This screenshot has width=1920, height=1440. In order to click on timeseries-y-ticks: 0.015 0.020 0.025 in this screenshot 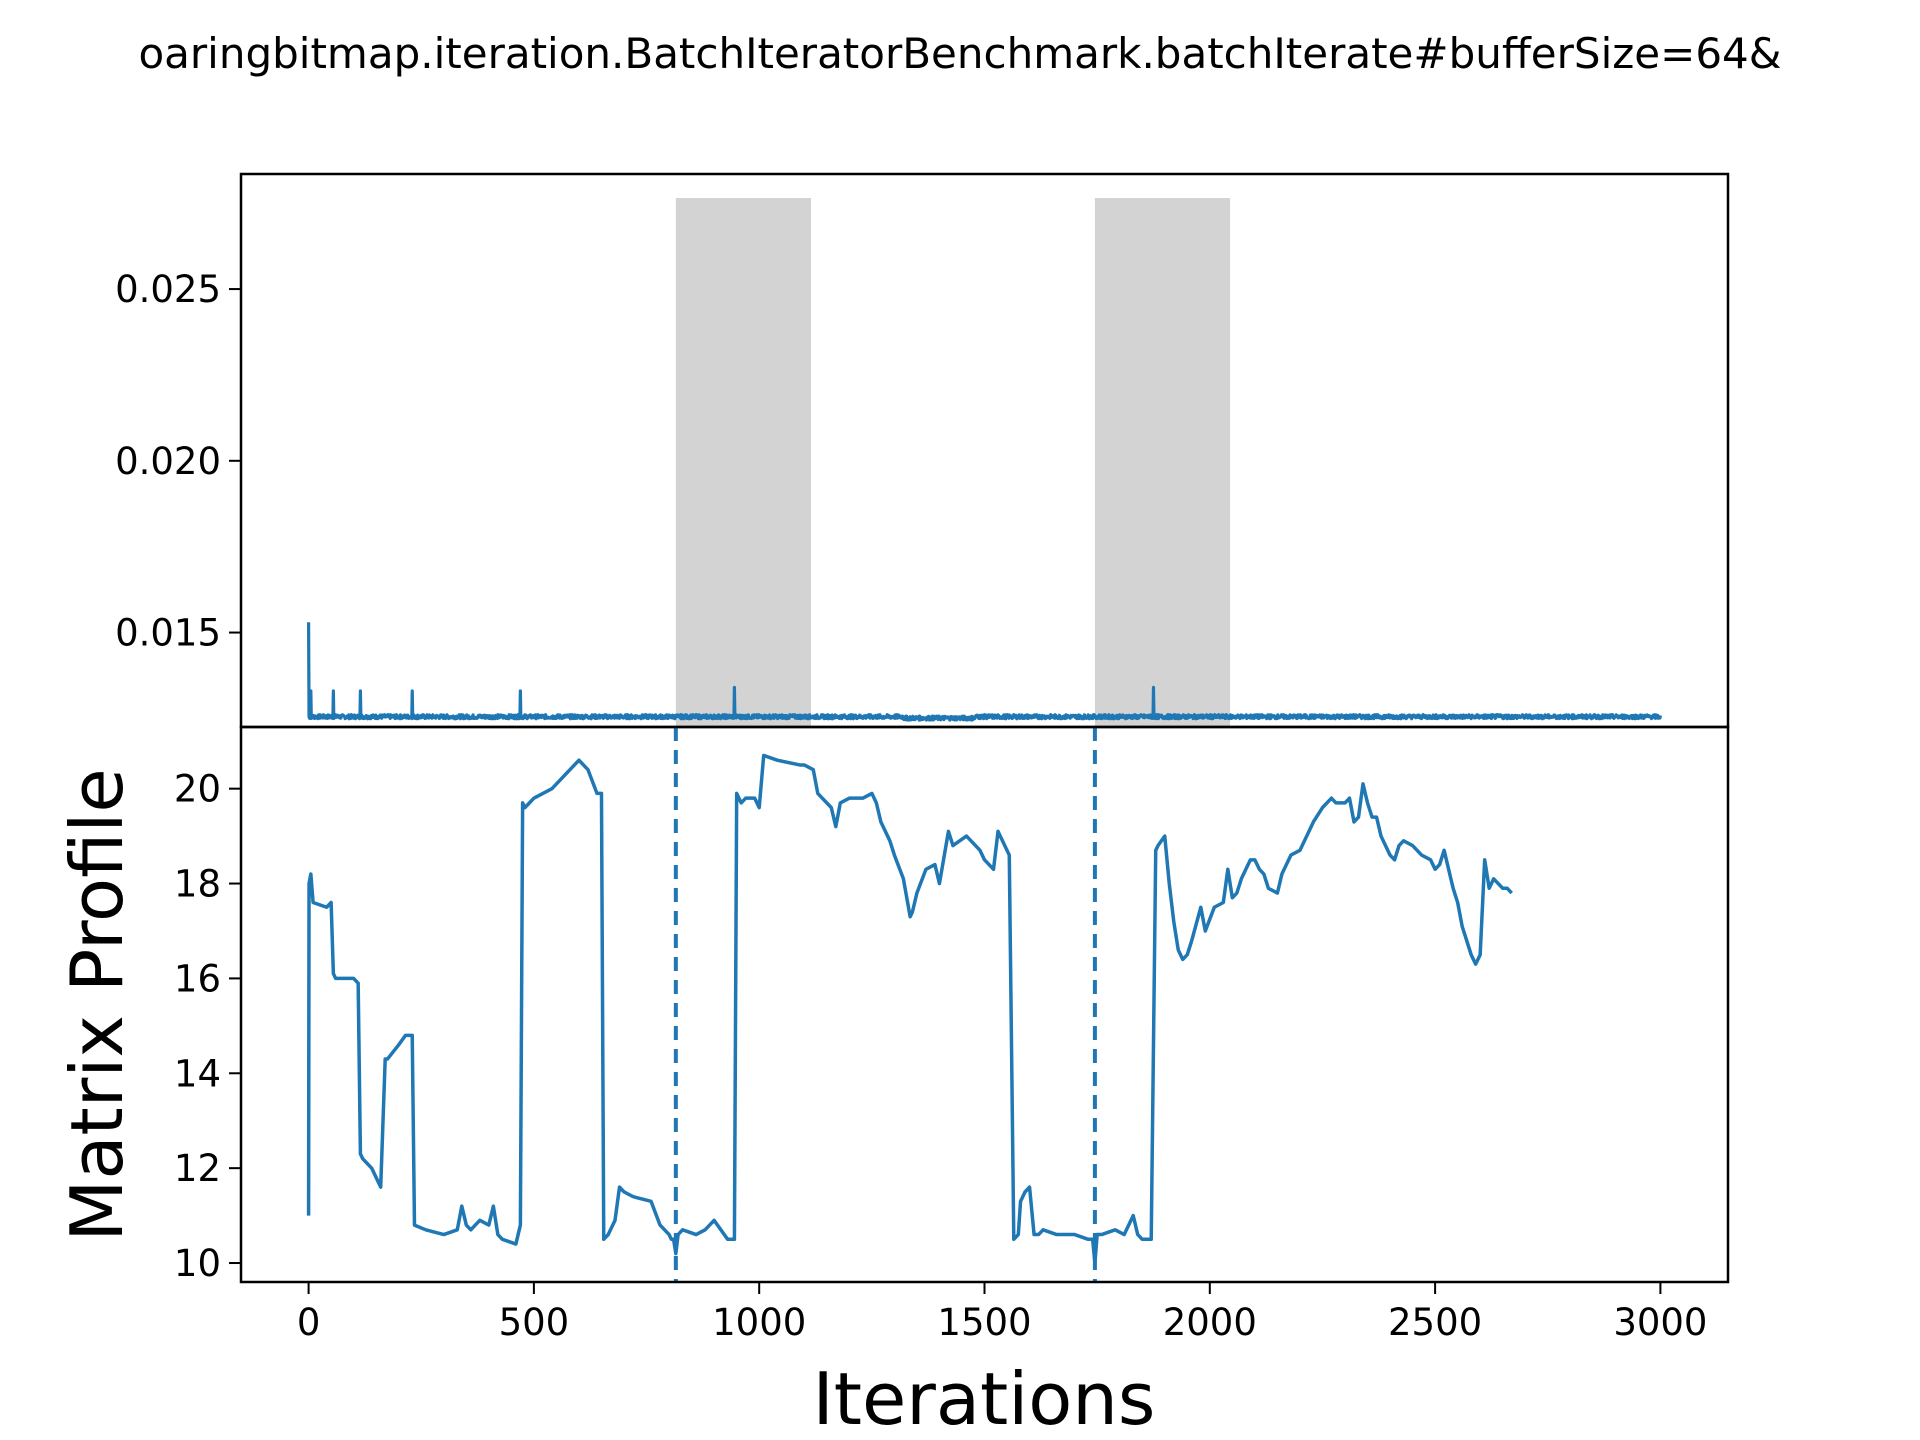, I will do `click(178, 461)`.